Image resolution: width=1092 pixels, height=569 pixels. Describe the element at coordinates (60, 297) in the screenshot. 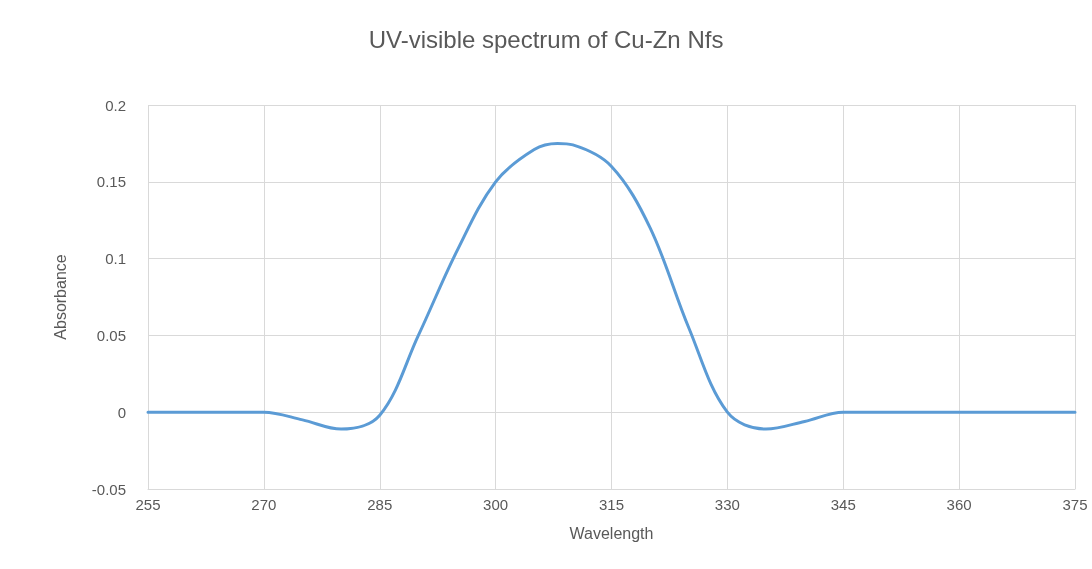

I see `y-axis-title: Absorbance` at that location.